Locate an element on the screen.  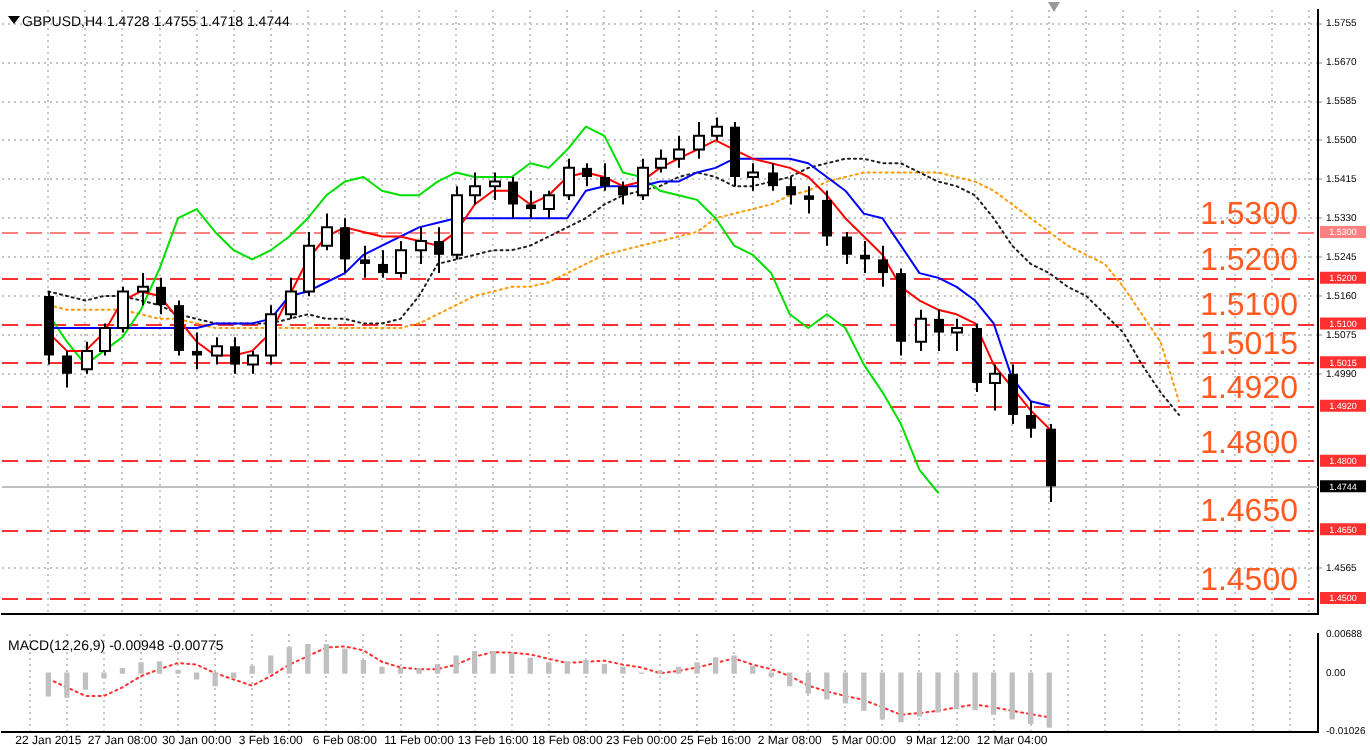
ref-line-label: 1.4500 is located at coordinates (1249, 580).